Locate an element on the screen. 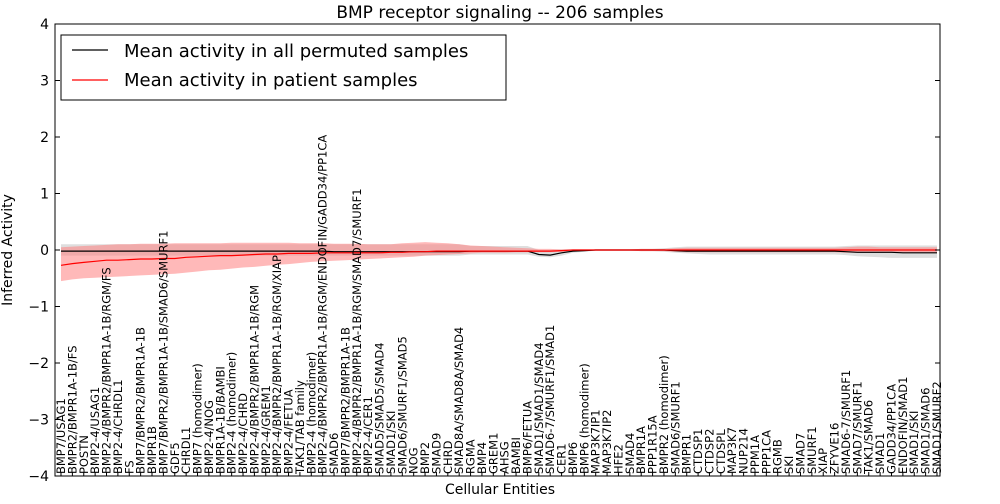 The height and width of the screenshot is (504, 1000). x-tick-label: SMURF1 is located at coordinates (812, 450).